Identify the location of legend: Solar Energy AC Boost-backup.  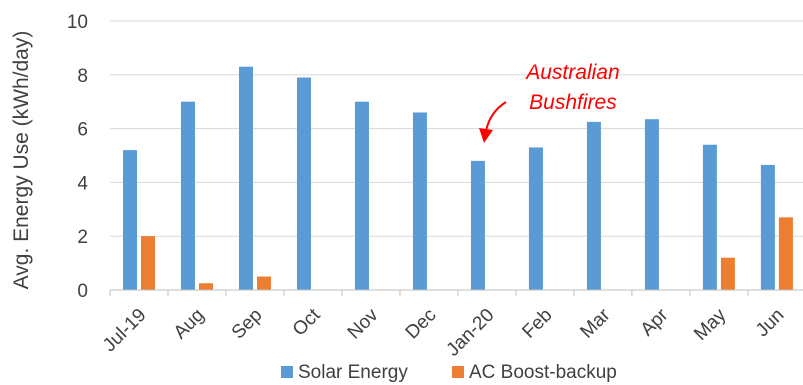
(449, 372).